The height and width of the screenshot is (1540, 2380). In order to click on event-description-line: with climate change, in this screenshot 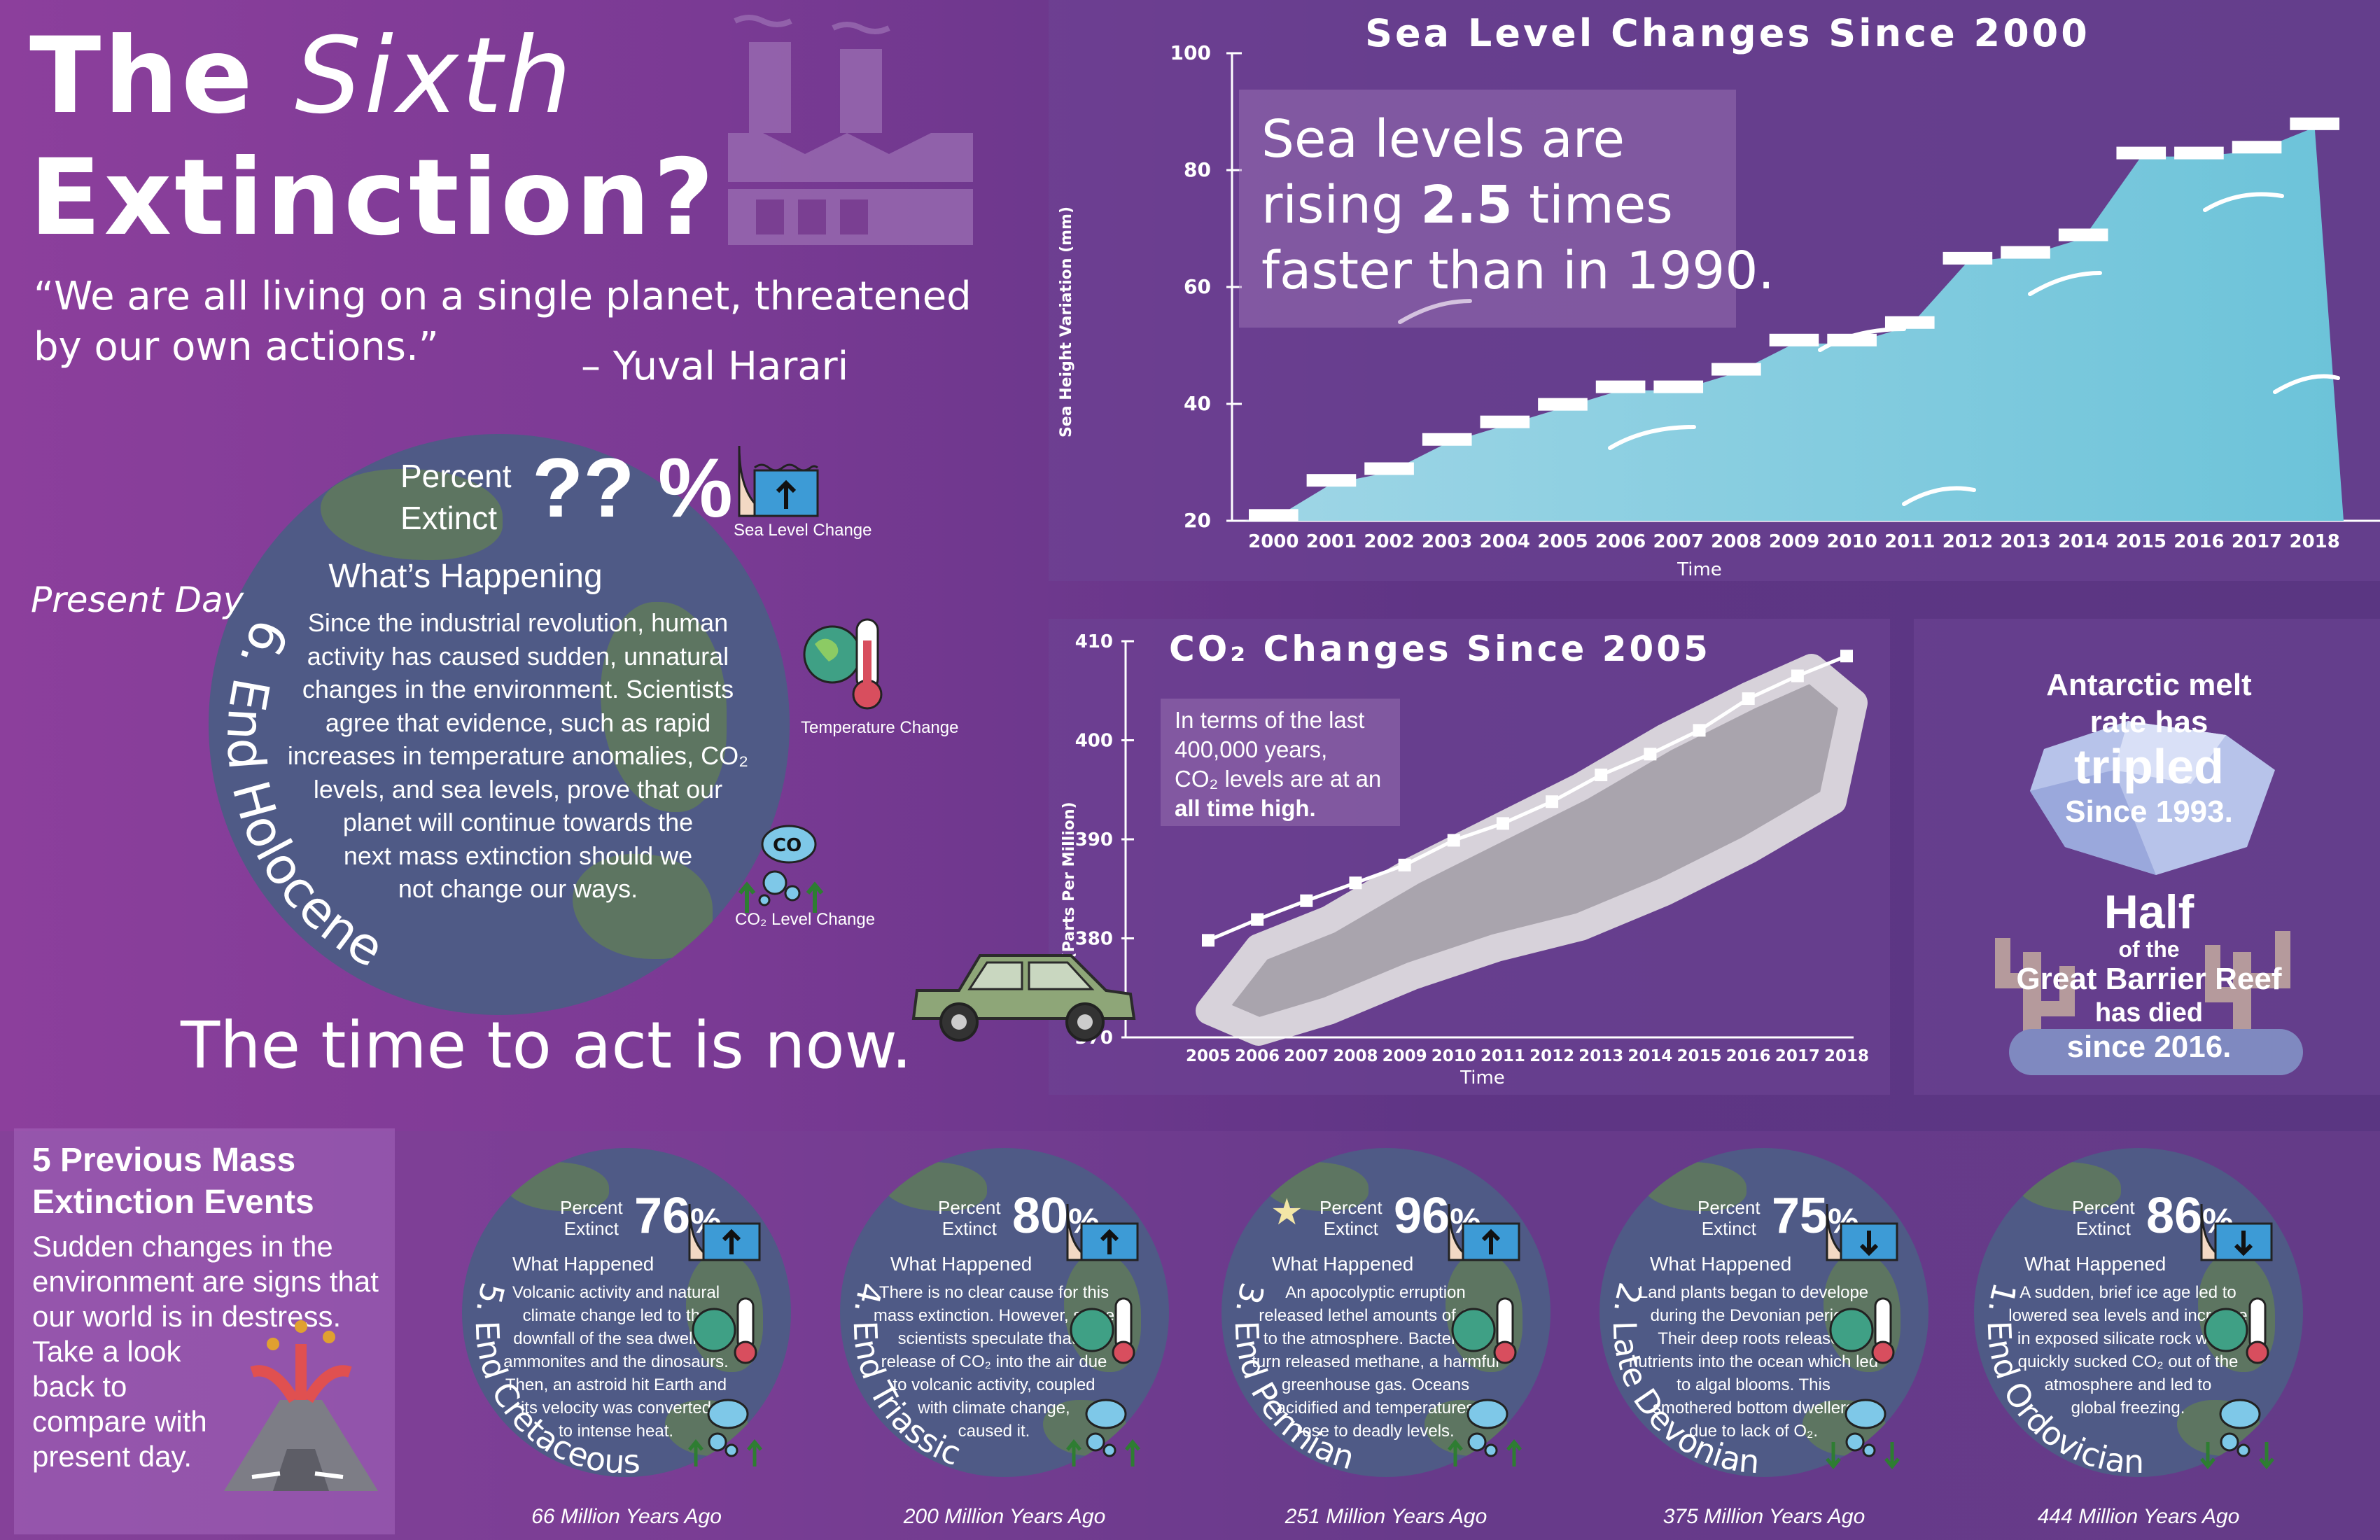, I will do `click(994, 1408)`.